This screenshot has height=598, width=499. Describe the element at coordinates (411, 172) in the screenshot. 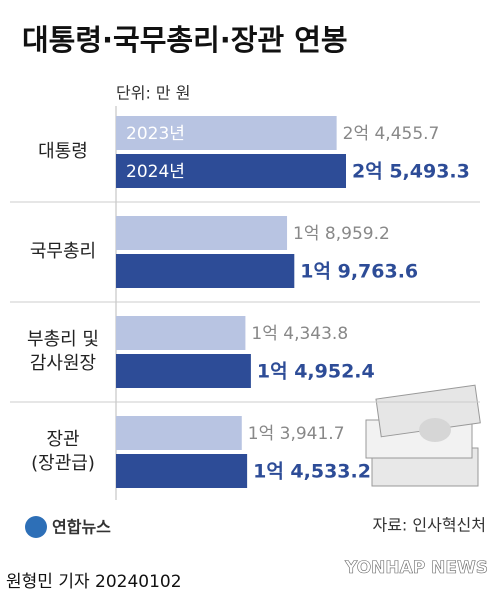

I see `value-label: 2억 5,493.3` at that location.